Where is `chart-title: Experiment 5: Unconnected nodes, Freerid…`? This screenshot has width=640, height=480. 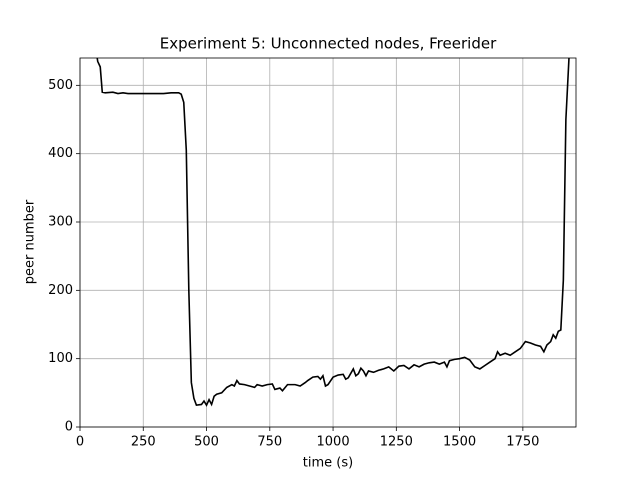
chart-title: Experiment 5: Unconnected nodes, Freerid… is located at coordinates (328, 44).